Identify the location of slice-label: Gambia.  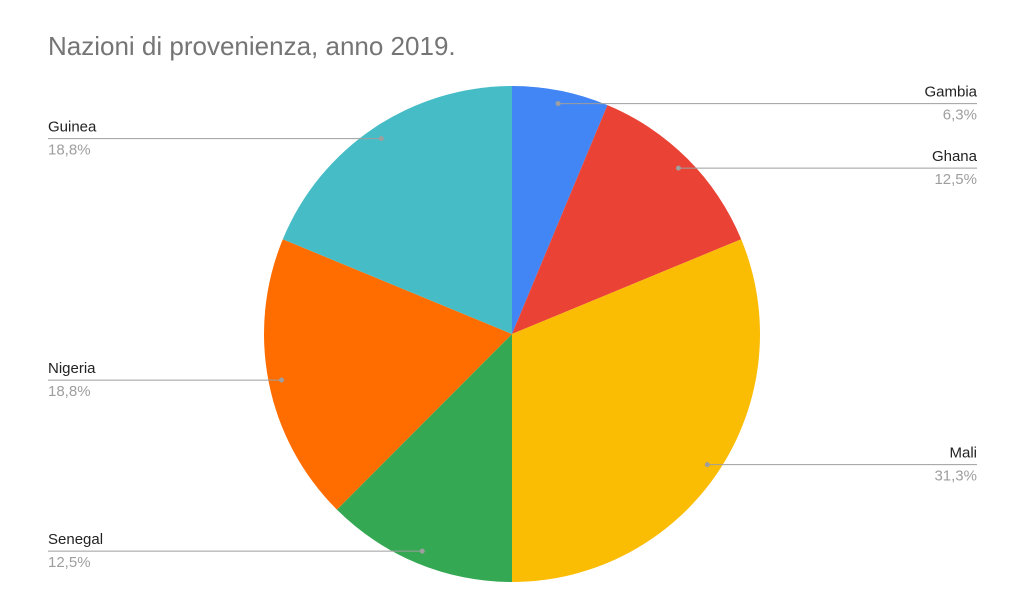
(950, 92).